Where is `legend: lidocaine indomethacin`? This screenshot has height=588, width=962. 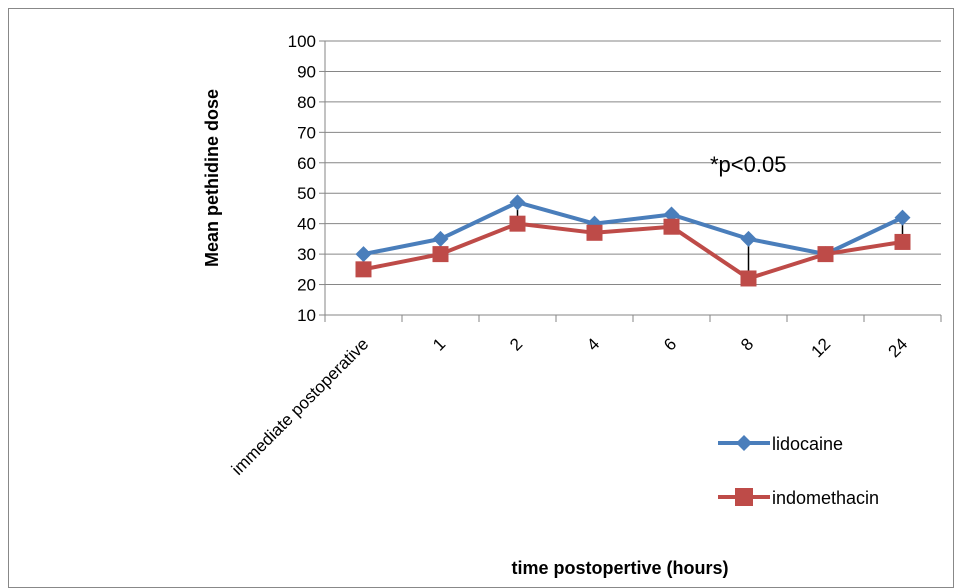
legend: lidocaine indomethacin is located at coordinates (798, 471).